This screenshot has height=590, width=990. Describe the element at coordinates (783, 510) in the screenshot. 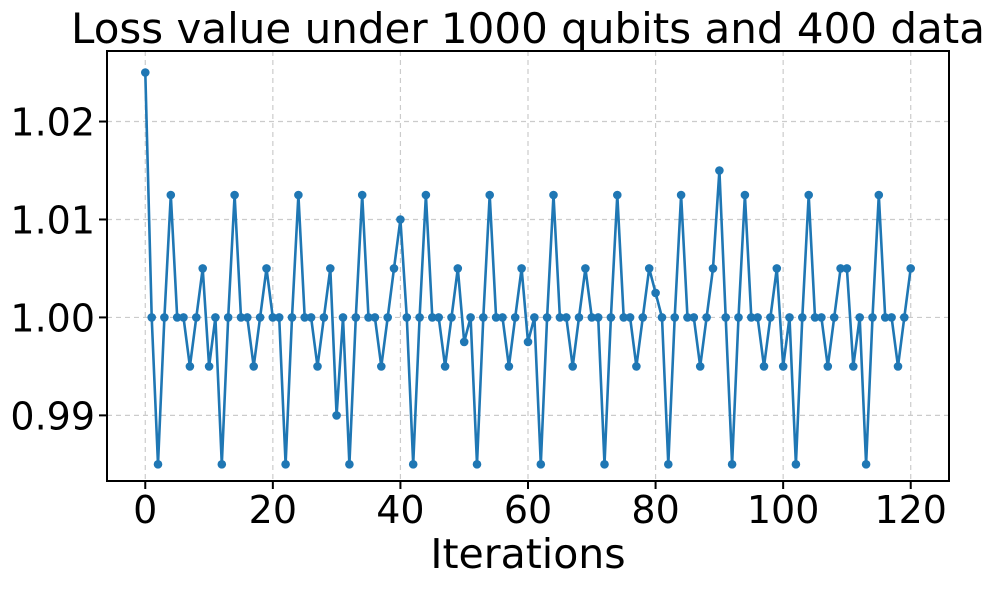

I see `x-tick-label: 100` at that location.